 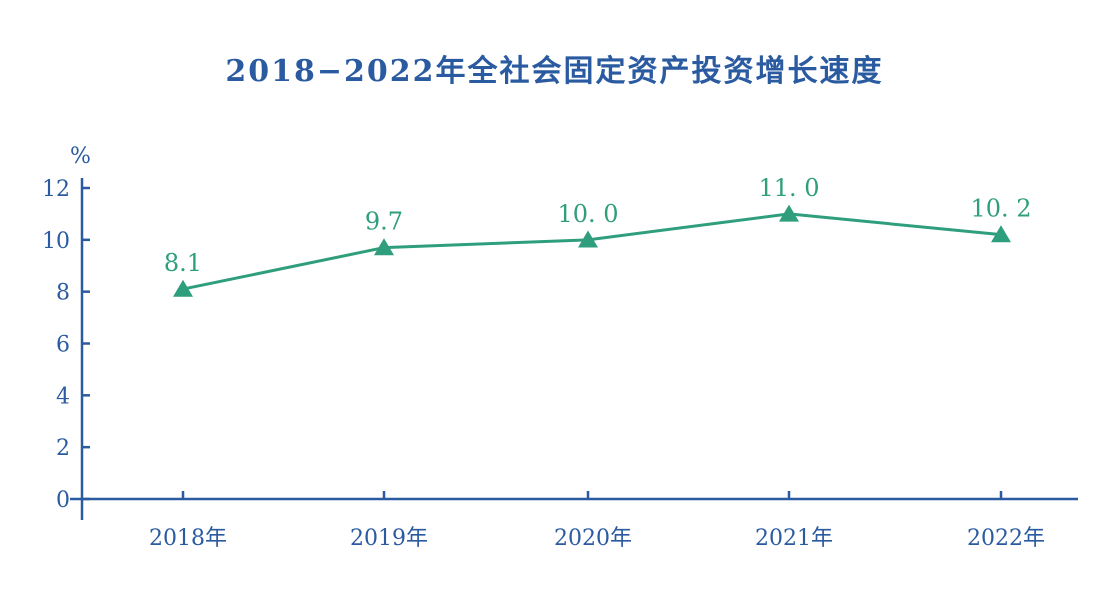 What do you see at coordinates (587, 214) in the screenshot?
I see `data-label: 10. 0` at bounding box center [587, 214].